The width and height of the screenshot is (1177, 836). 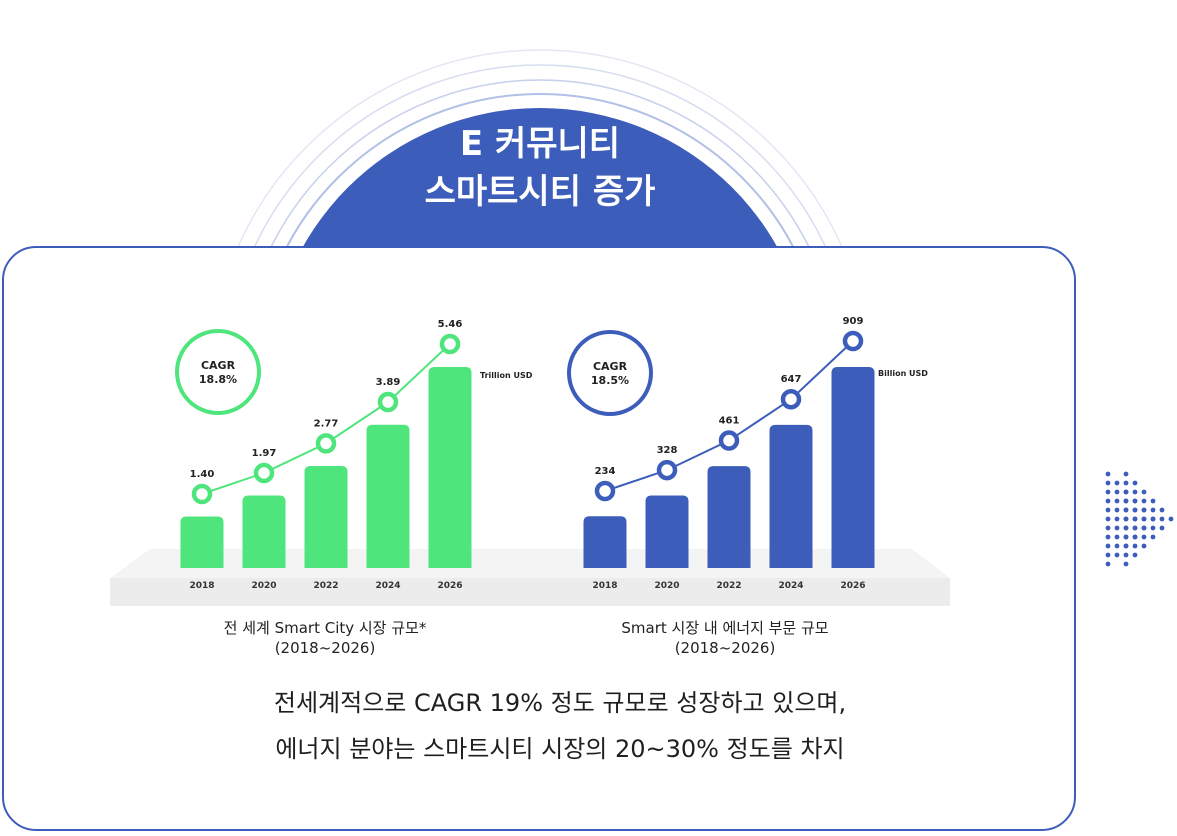 I want to click on caption-left-line-2: (2018~2026), so click(x=325, y=648).